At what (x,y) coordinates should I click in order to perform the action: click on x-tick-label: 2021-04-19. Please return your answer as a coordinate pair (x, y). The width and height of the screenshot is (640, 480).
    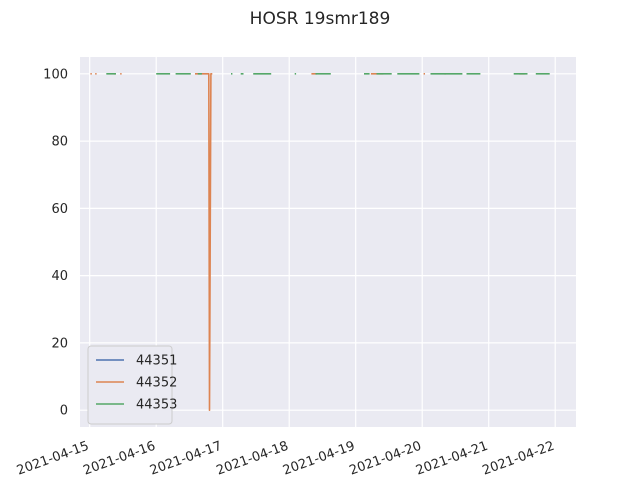
    Looking at the image, I should click on (319, 459).